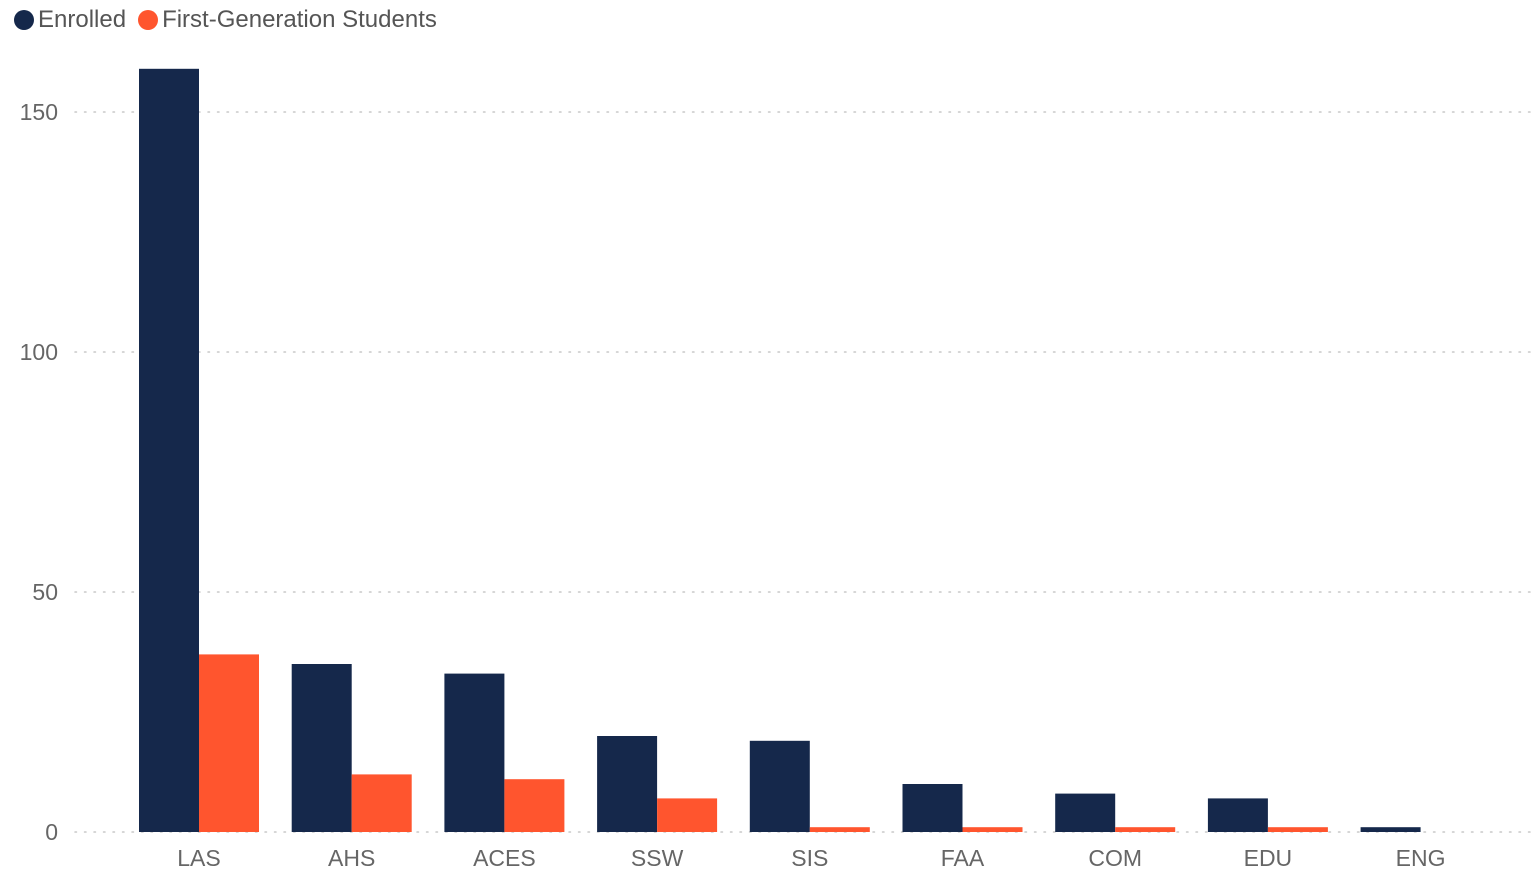  Describe the element at coordinates (24, 20) in the screenshot. I see `legend-swatch-enrolled` at that location.